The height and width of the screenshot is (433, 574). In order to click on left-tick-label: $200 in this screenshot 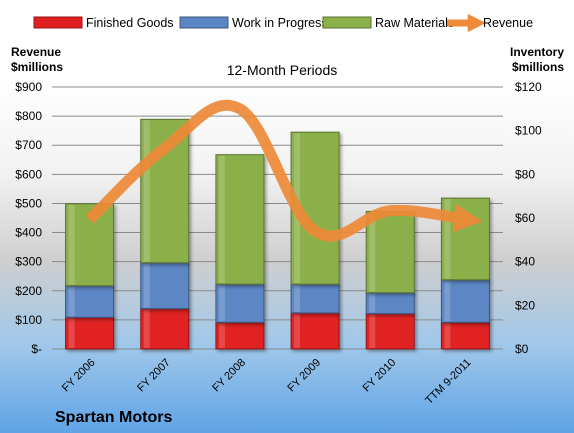, I will do `click(28, 291)`.